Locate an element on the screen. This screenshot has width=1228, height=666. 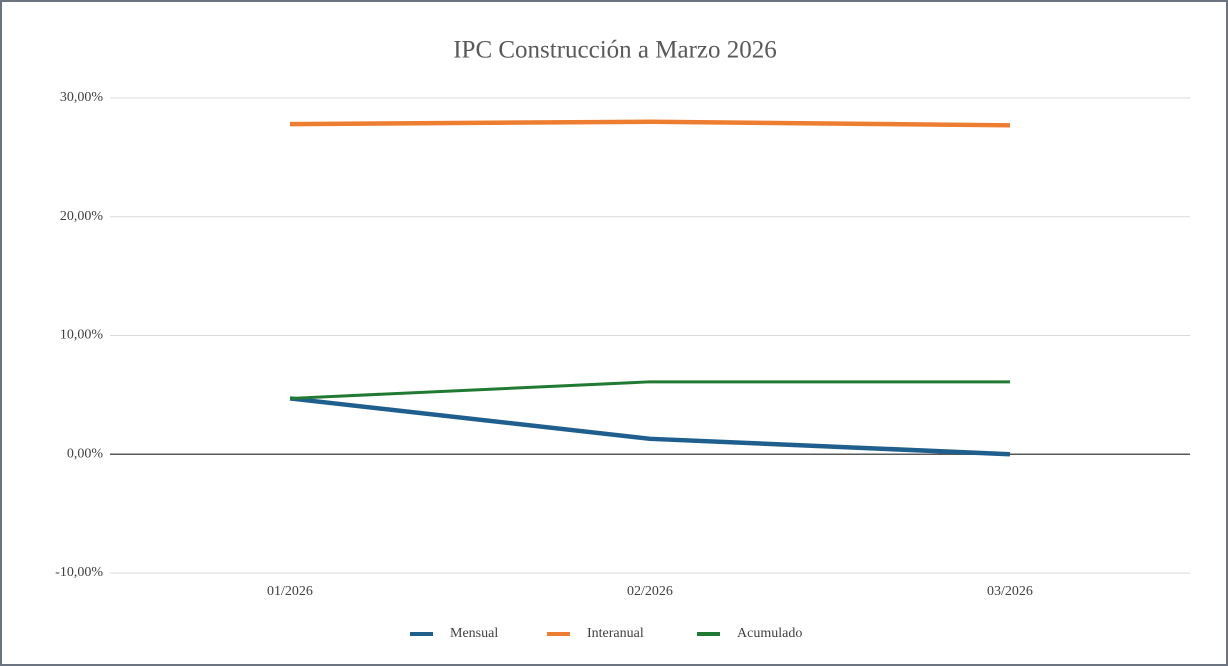
y-tick-label: 20,00% is located at coordinates (82, 216).